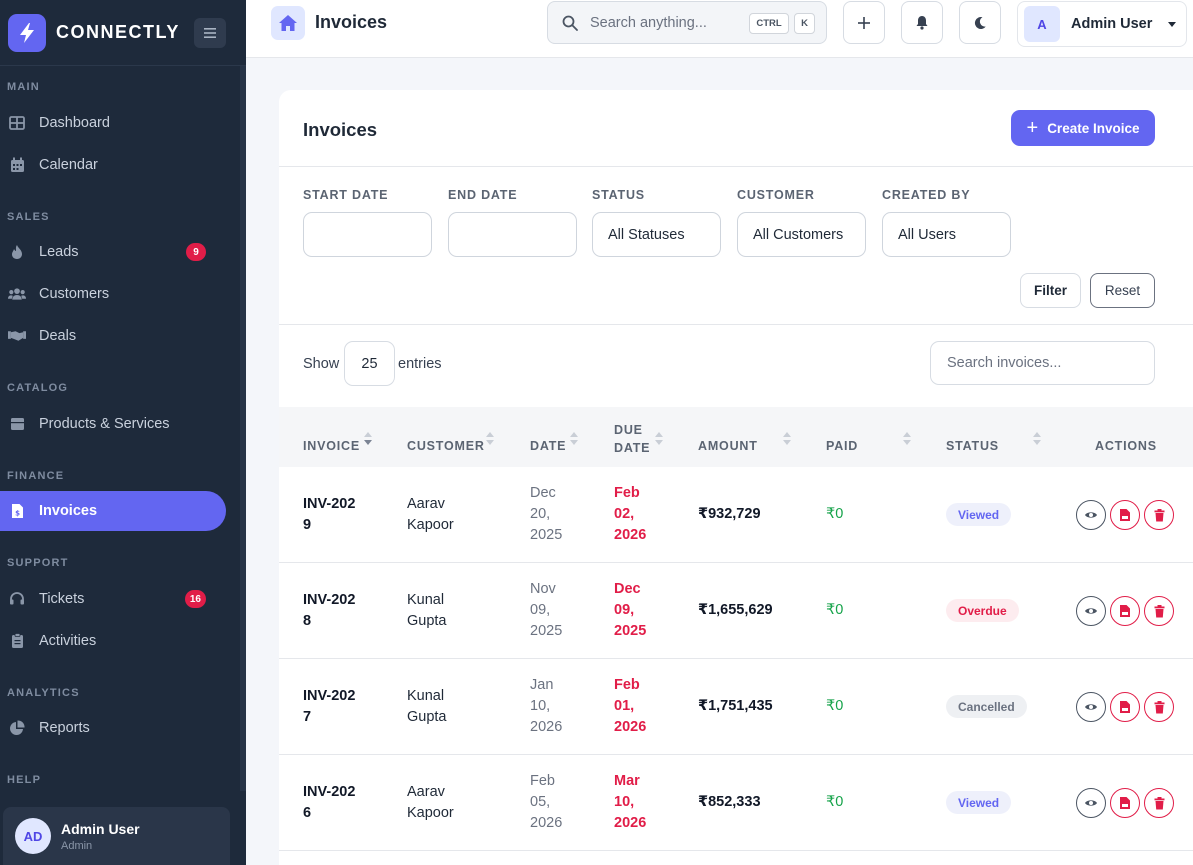 Image resolution: width=1193 pixels, height=865 pixels. Describe the element at coordinates (512, 234) in the screenshot. I see `end-date-input` at that location.